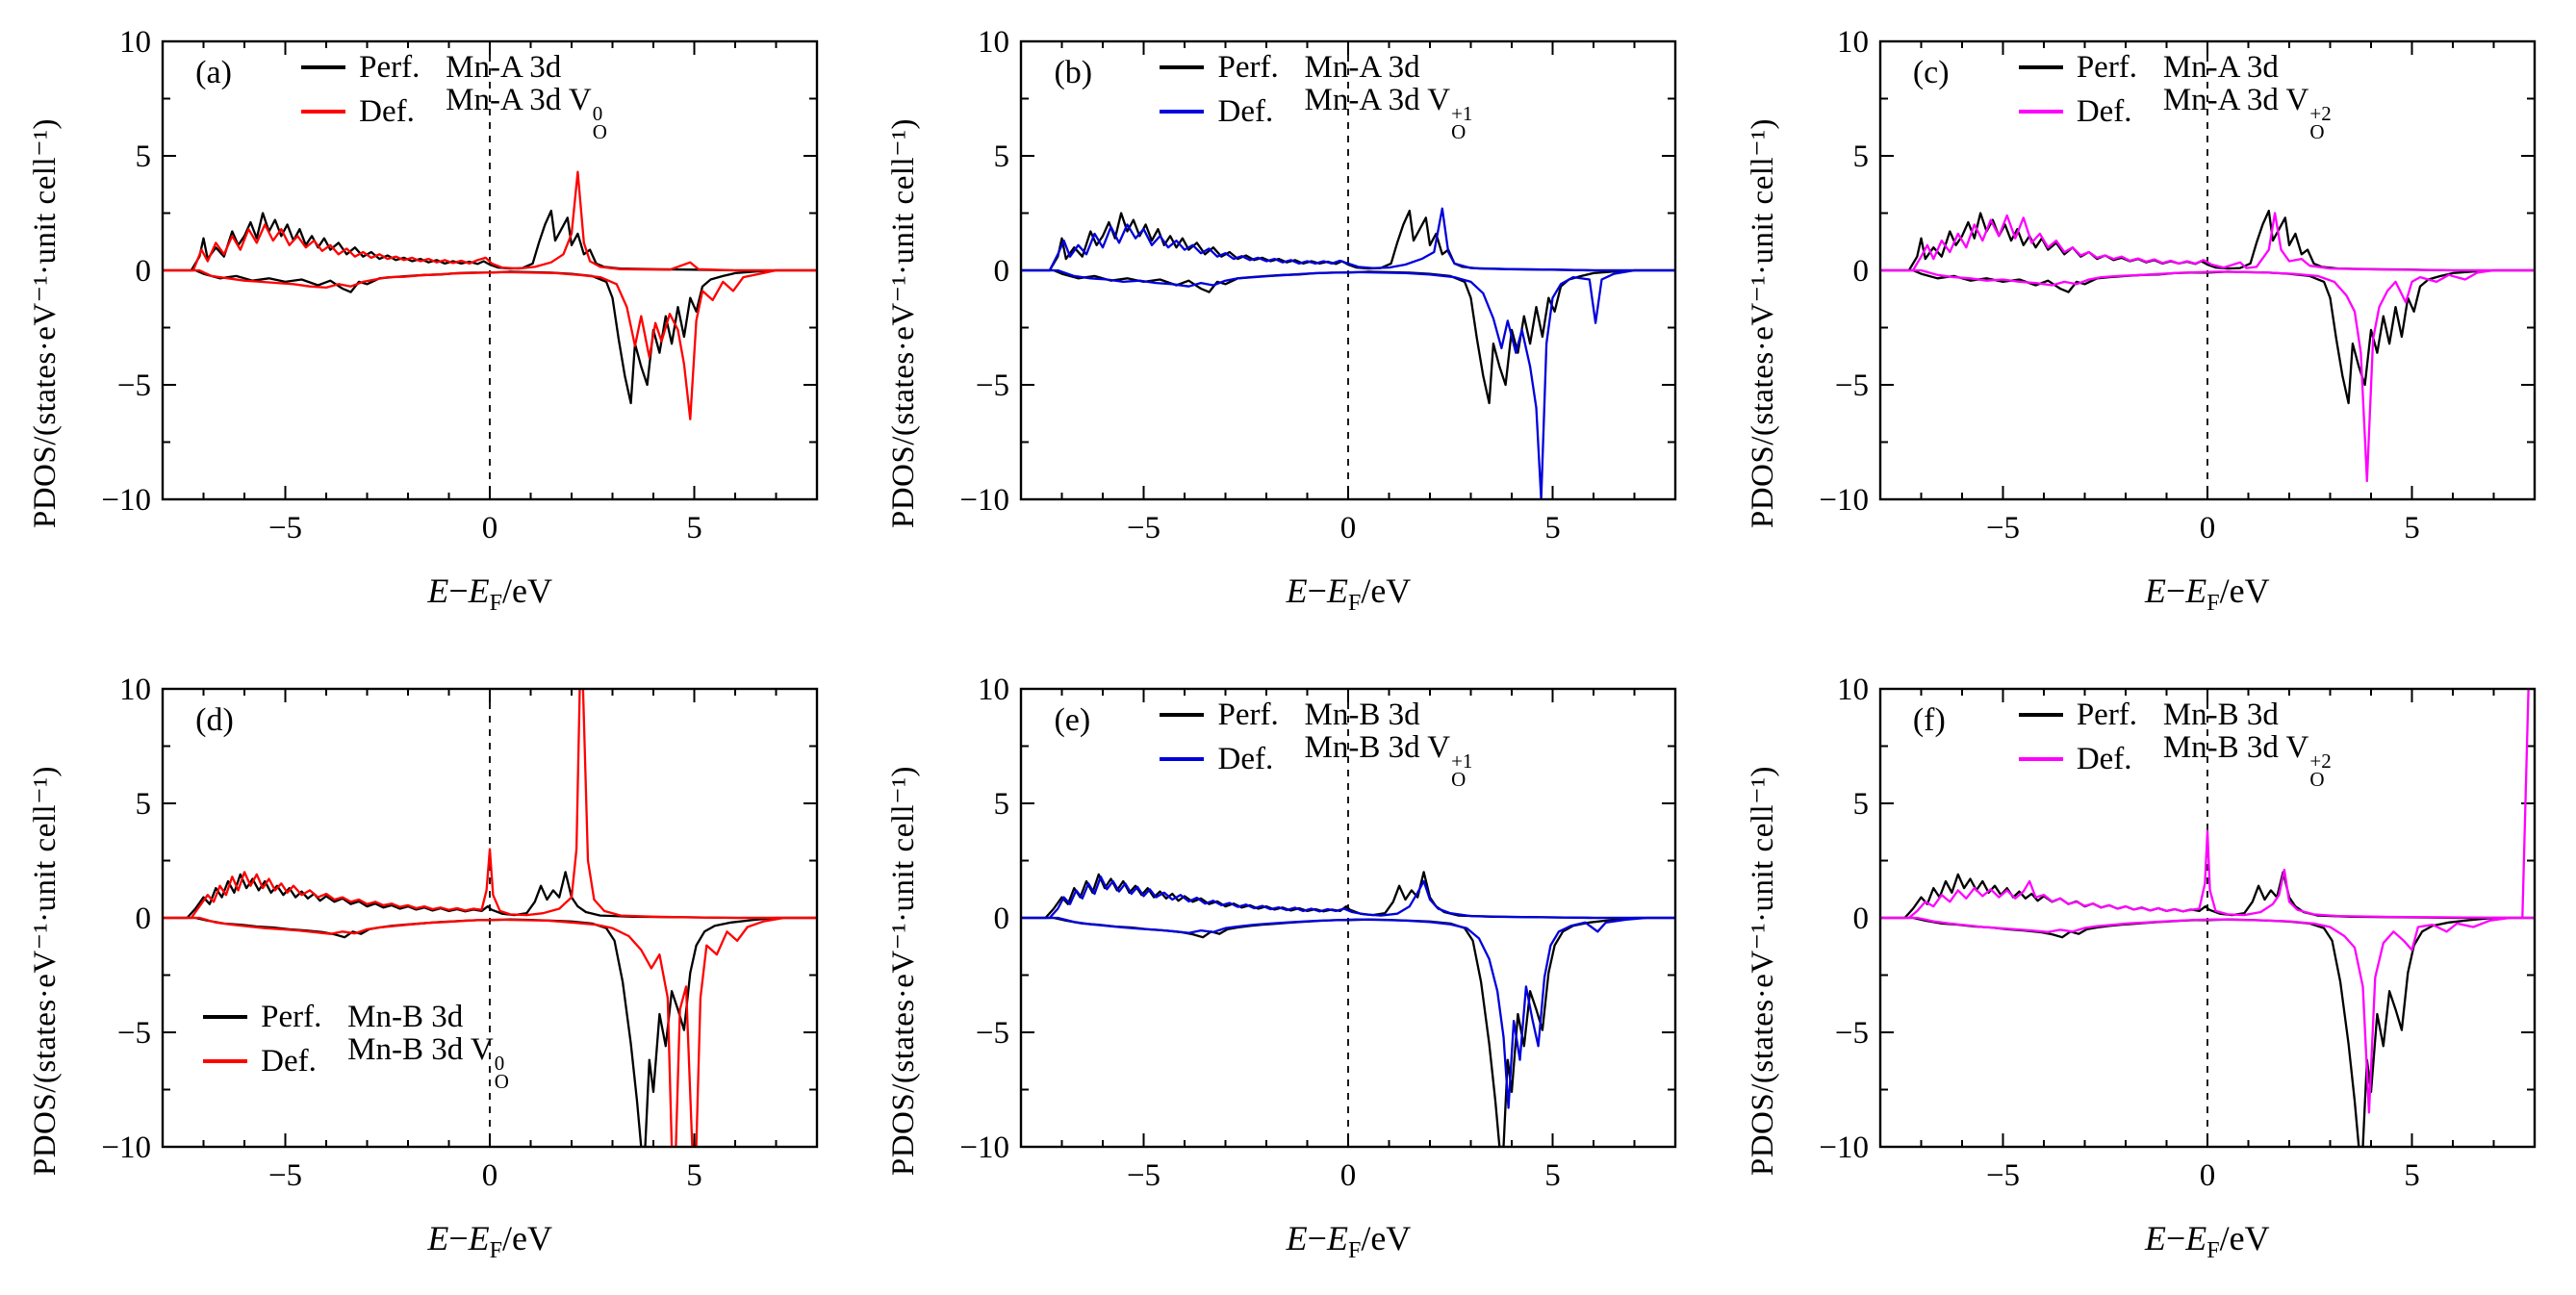 Image resolution: width=2576 pixels, height=1295 pixels. What do you see at coordinates (135, 45) in the screenshot?
I see `y-tick-label: 10` at bounding box center [135, 45].